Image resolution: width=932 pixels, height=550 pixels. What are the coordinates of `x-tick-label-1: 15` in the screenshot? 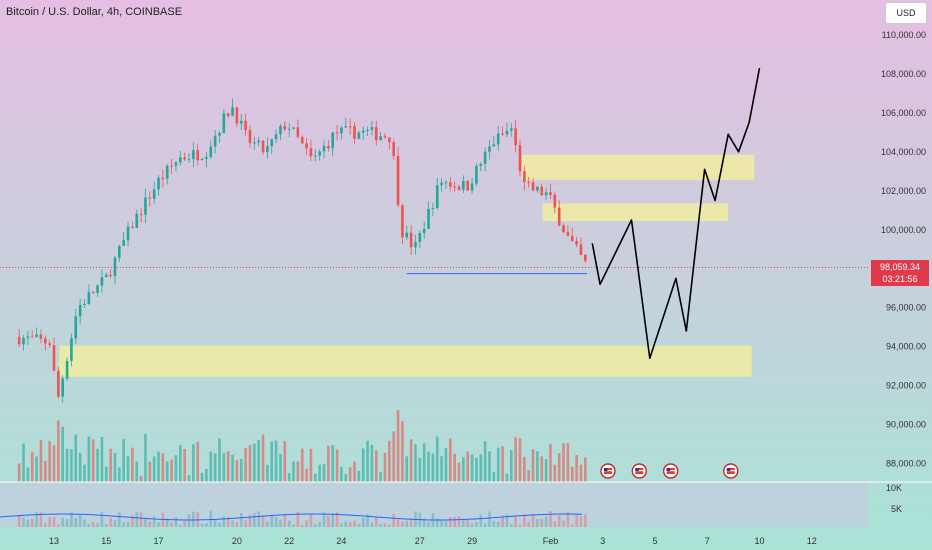 It's located at (106, 541).